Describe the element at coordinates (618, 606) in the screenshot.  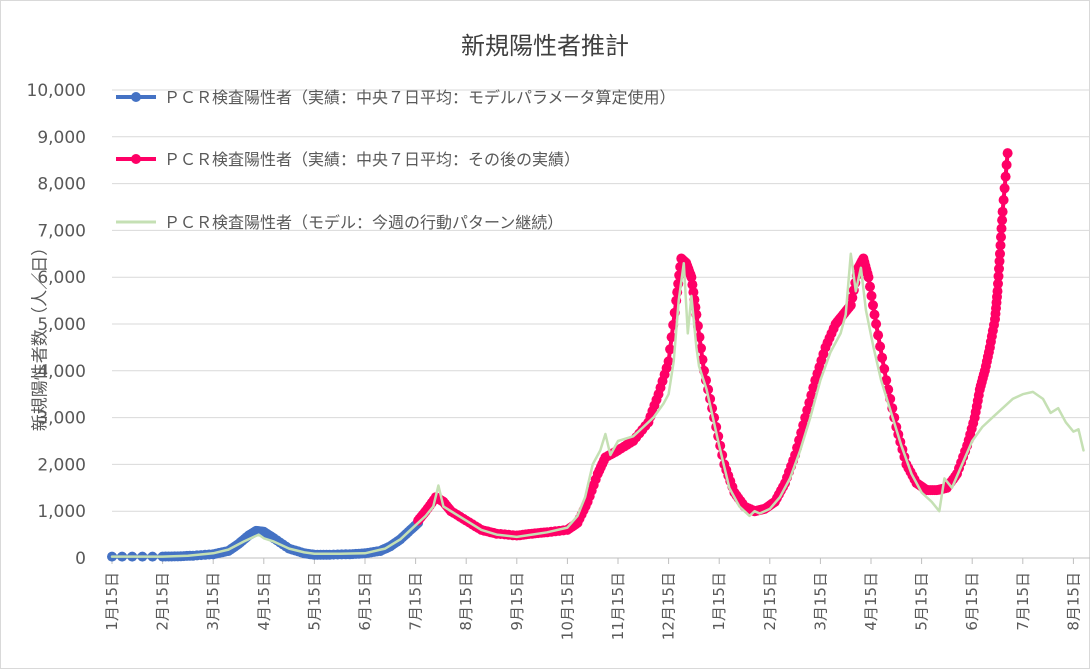
I see `x-tick-label: 11月15日` at that location.